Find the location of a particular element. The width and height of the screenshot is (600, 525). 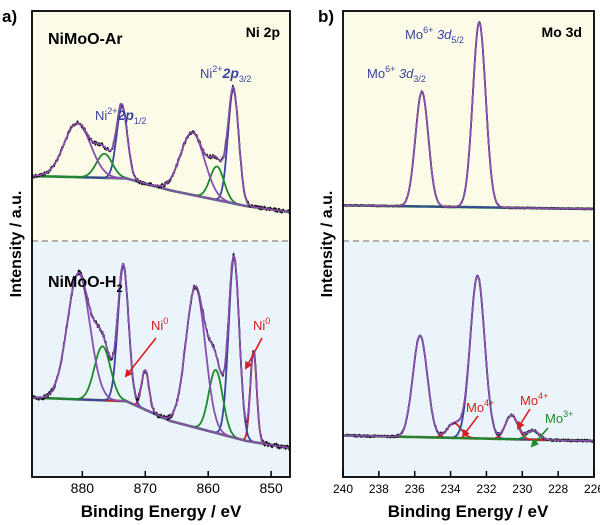

label-sub: 1/2 is located at coordinates (140, 121).